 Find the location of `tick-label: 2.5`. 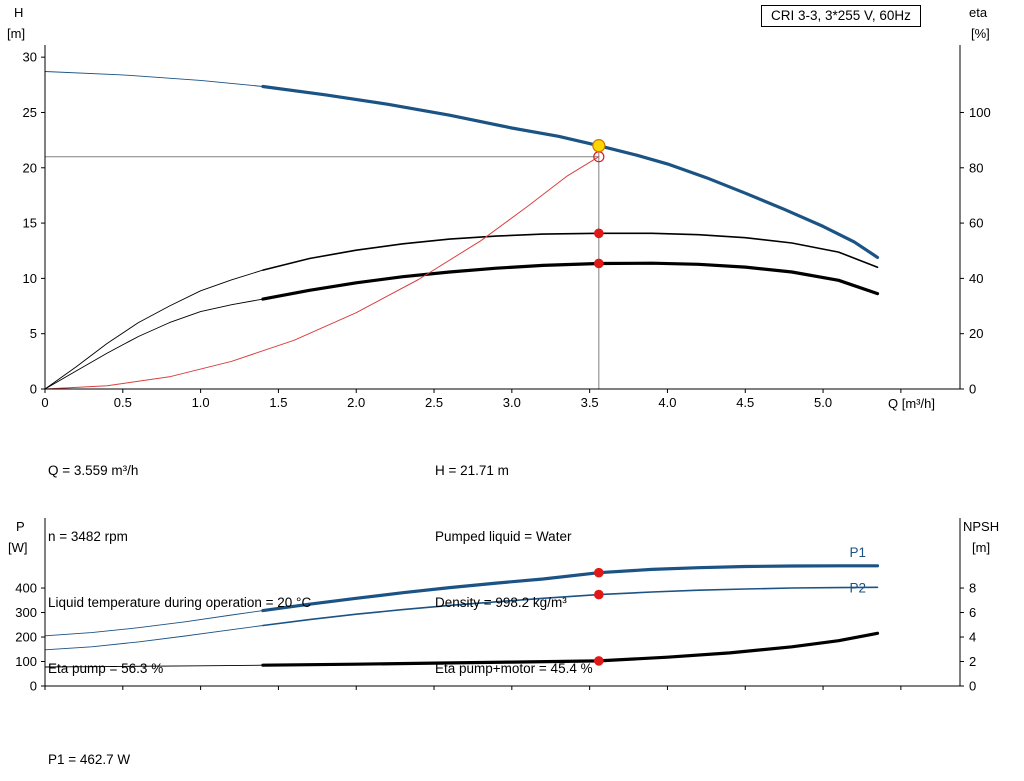

tick-label: 2.5 is located at coordinates (434, 402).